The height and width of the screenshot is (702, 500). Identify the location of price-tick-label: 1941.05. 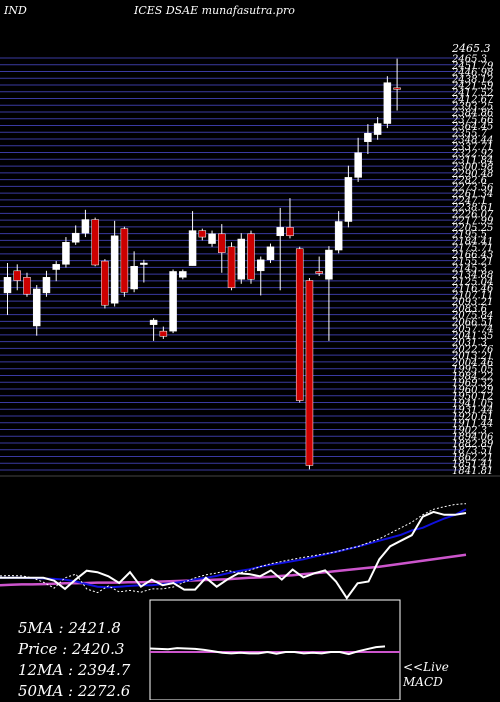
(472, 403).